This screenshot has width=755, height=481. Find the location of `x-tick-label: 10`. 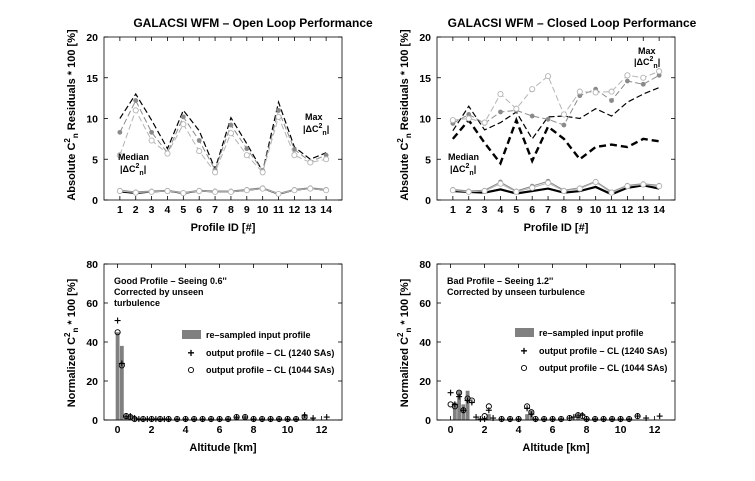

x-tick-label: 10 is located at coordinates (596, 210).